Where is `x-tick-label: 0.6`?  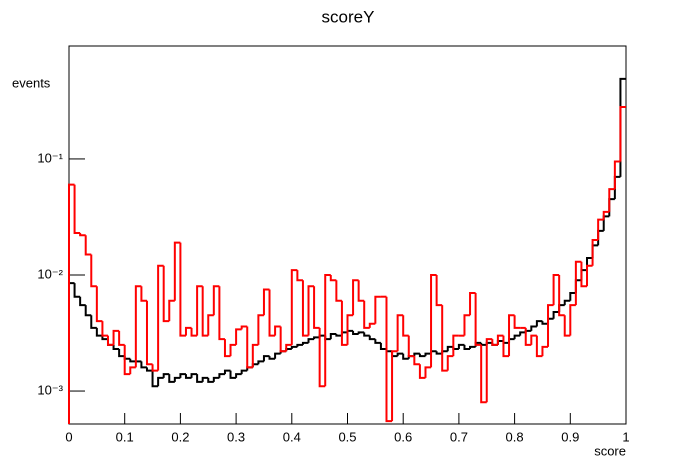
x-tick-label: 0.6 is located at coordinates (403, 436).